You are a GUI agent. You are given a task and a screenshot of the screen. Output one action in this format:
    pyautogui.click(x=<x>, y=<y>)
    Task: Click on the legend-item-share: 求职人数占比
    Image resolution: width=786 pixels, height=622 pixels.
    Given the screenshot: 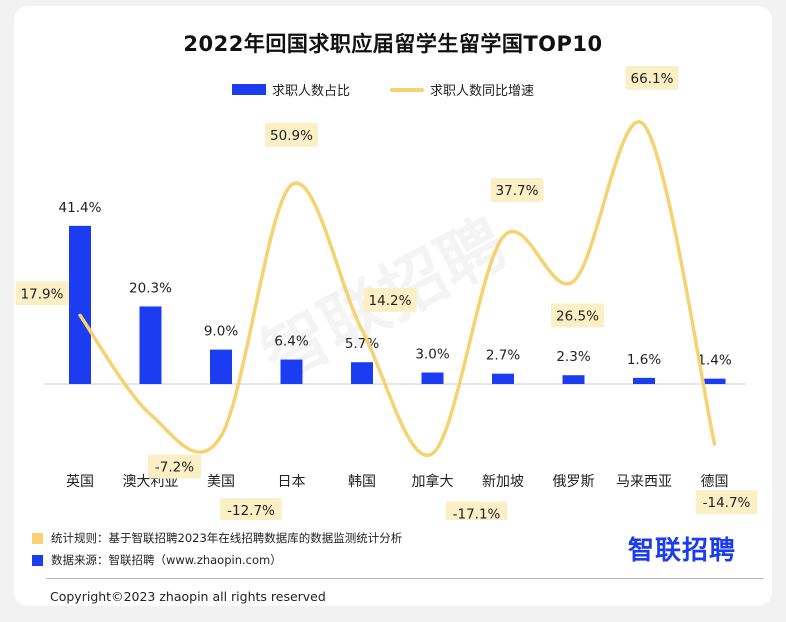 What is the action you would take?
    pyautogui.click(x=291, y=89)
    